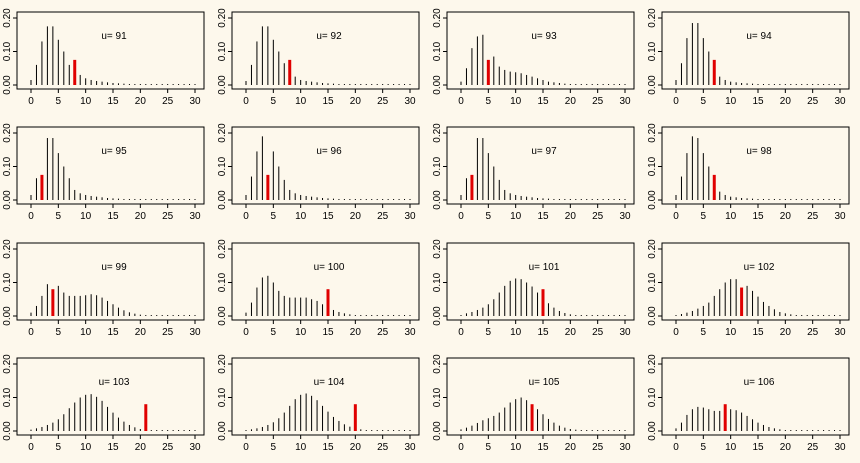 Image resolution: width=860 pixels, height=463 pixels. What do you see at coordinates (533, 57) in the screenshot?
I see `panel-3: 0 5 10 15 20 25 30 0.00 0.10 0.20 u= 93` at bounding box center [533, 57].